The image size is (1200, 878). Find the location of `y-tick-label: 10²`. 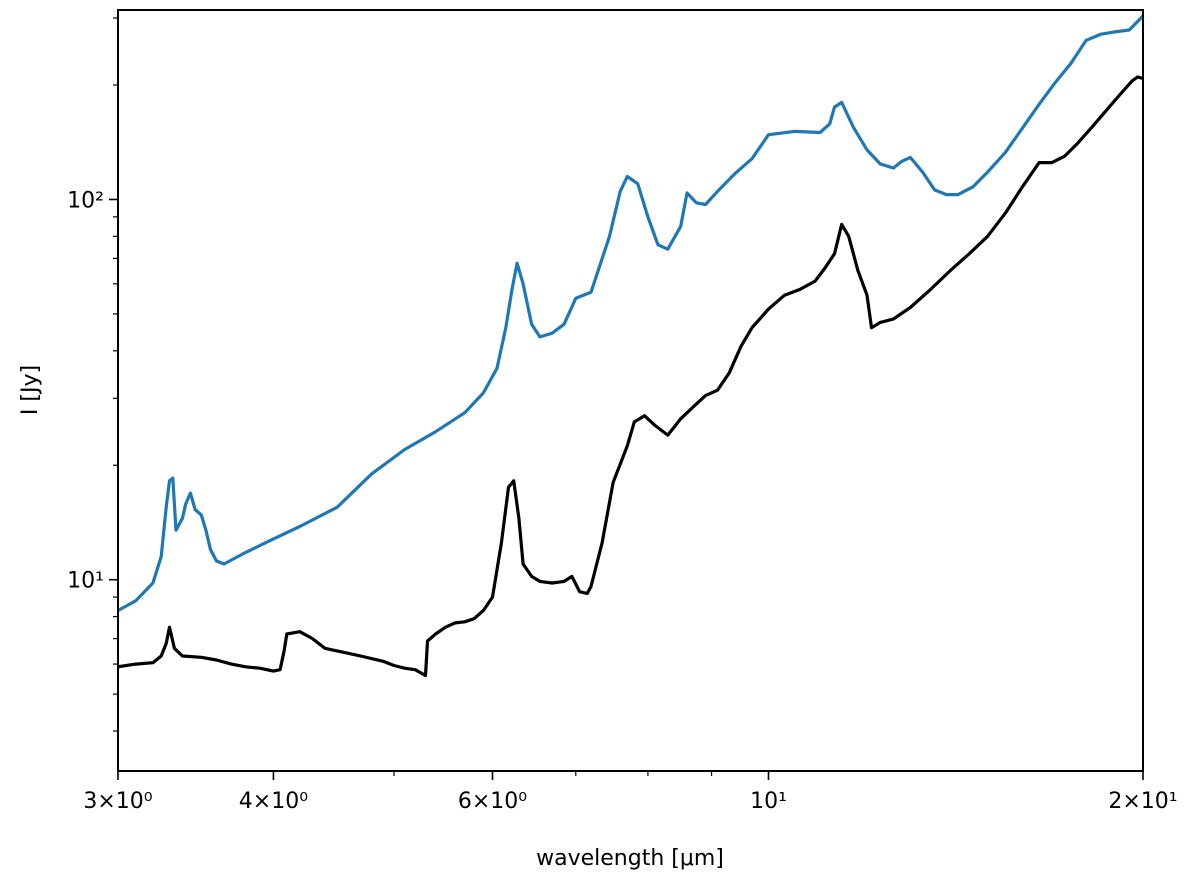

y-tick-label: 10² is located at coordinates (85, 200).